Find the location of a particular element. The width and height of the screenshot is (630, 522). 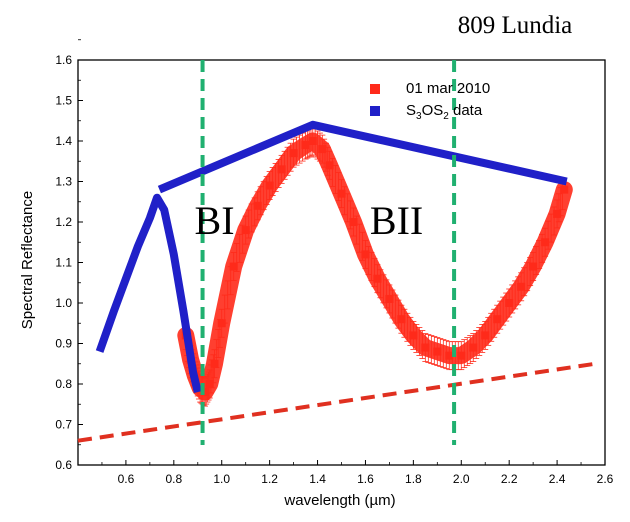

y-tick-label: 0.6 is located at coordinates (63, 465).